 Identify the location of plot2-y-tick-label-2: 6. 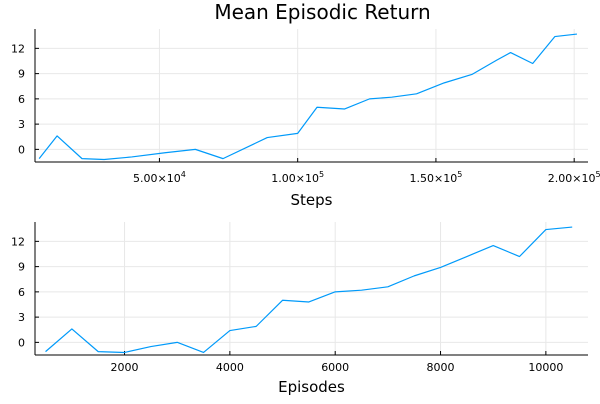
(21, 292).